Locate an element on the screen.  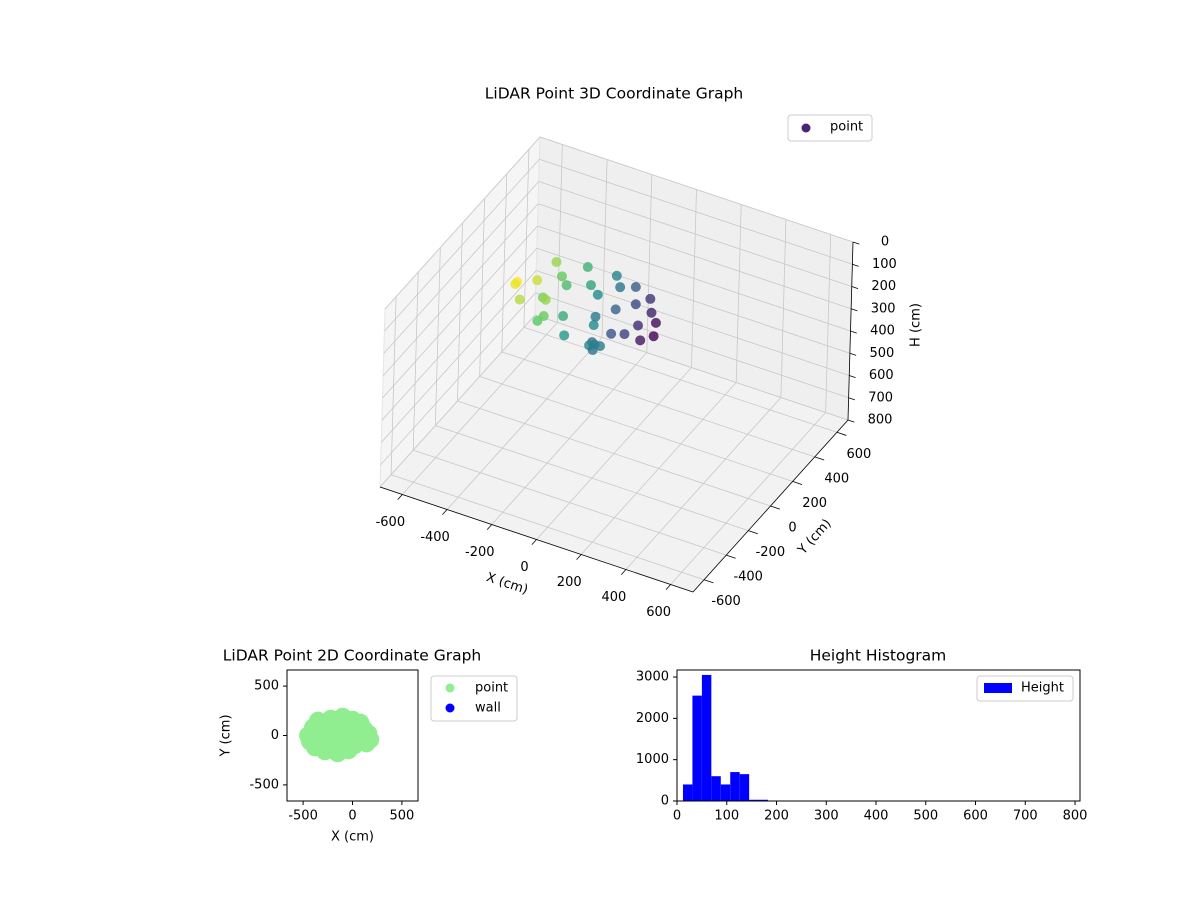
z-axis-line is located at coordinates (850, 331).